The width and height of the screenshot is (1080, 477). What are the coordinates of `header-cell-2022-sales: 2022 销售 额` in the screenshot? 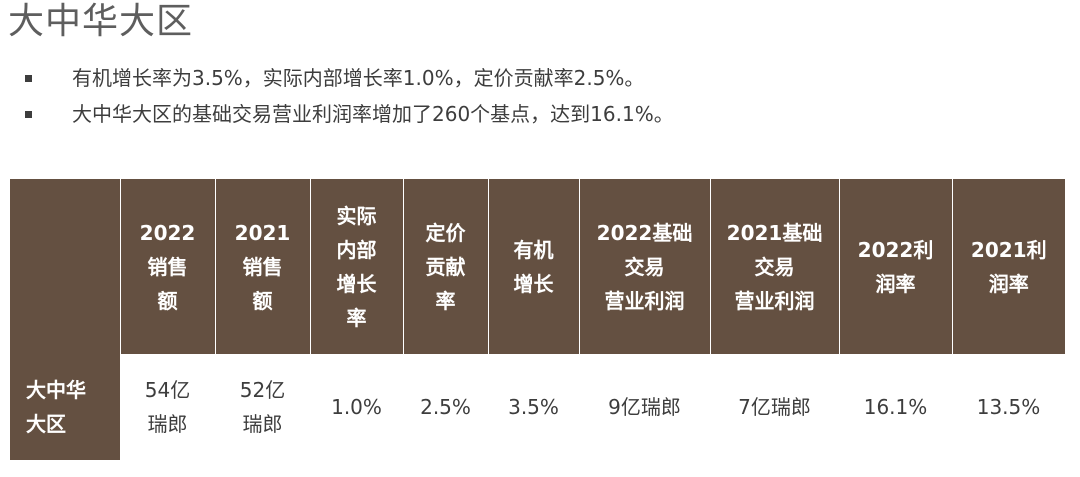 It's located at (168, 266).